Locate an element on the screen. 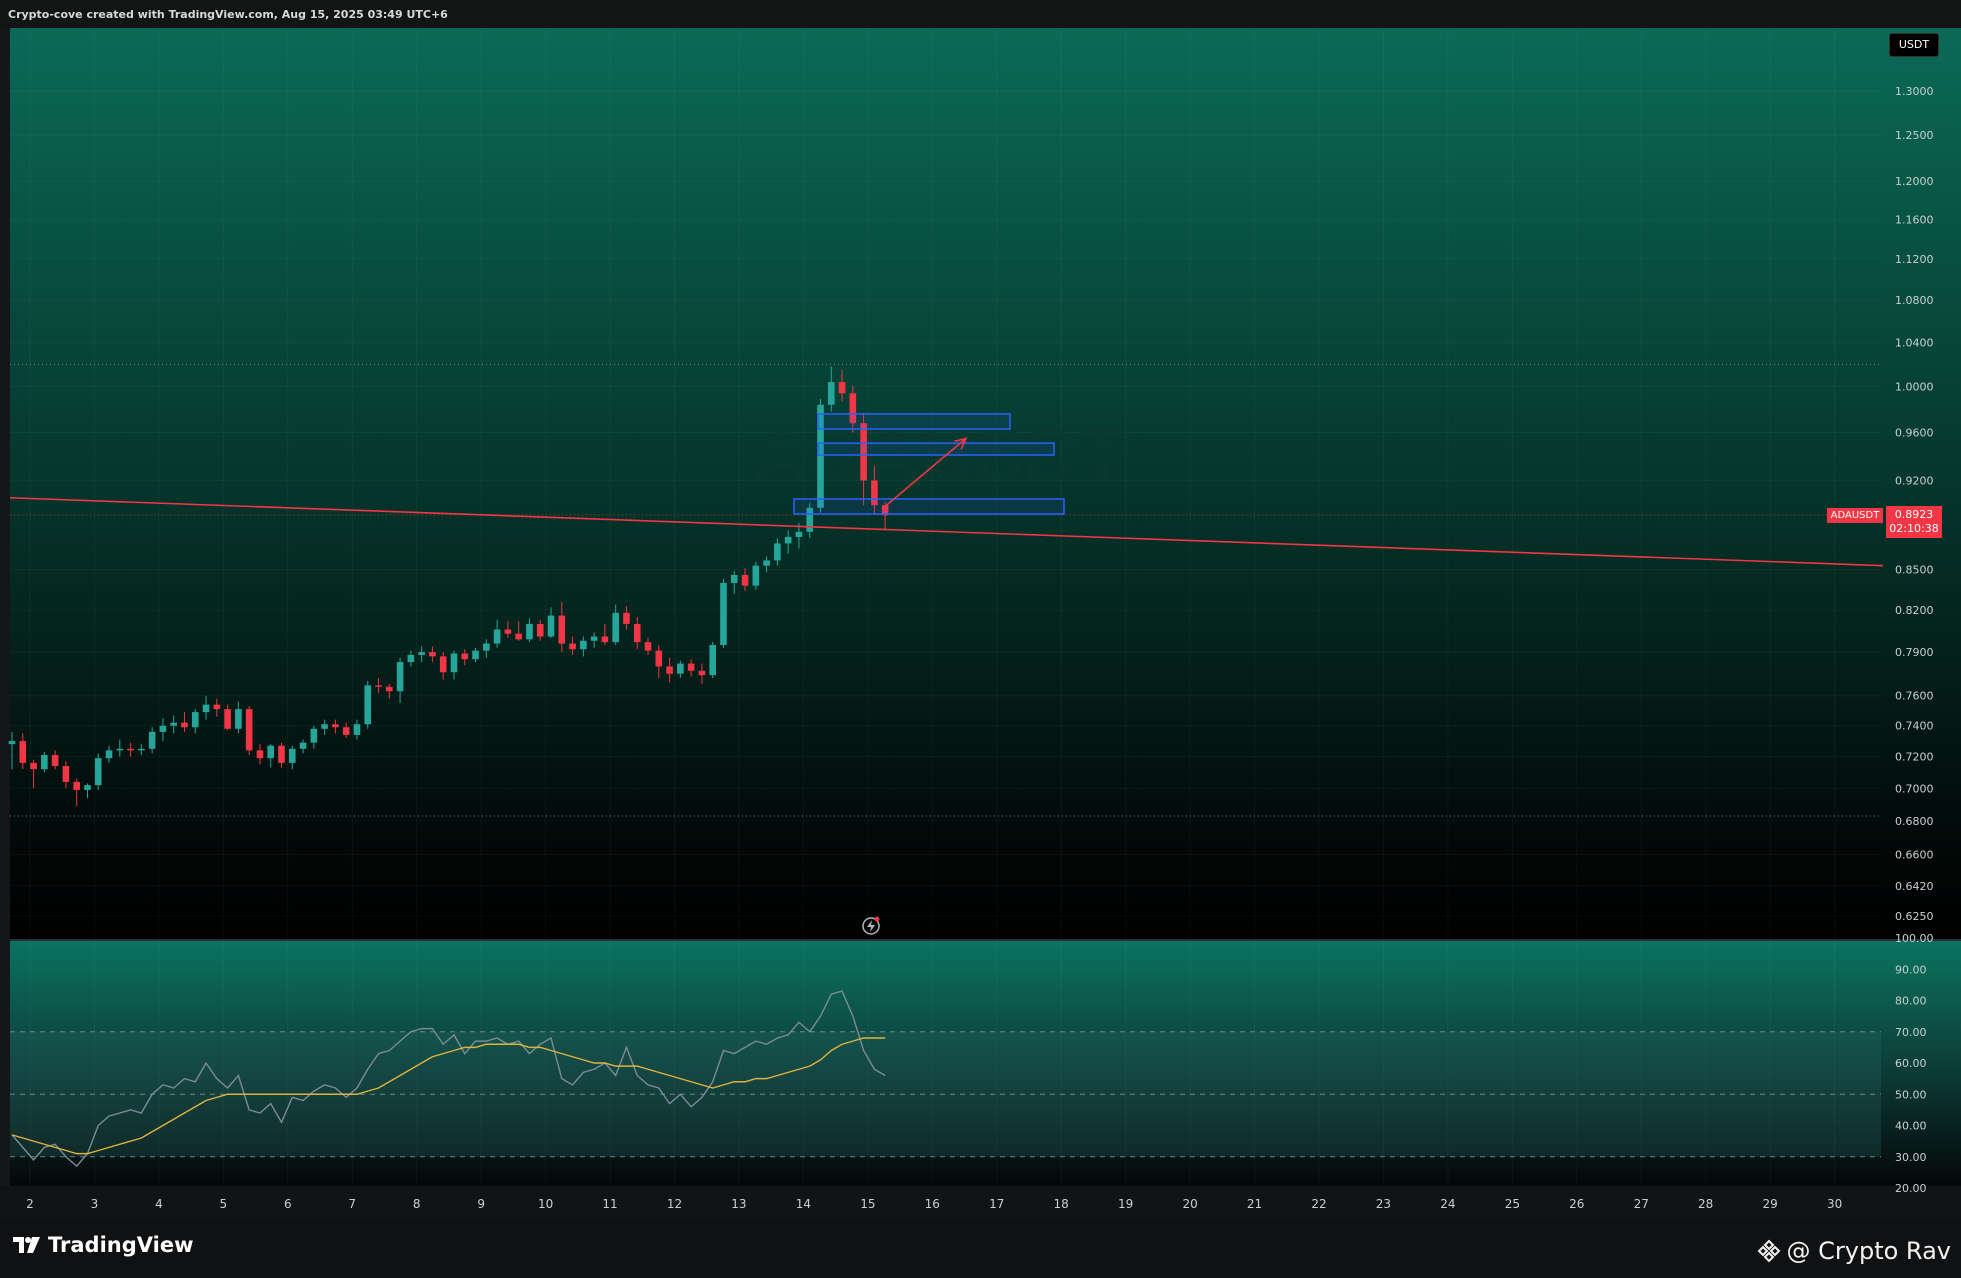  current-price-value: 0.8923 is located at coordinates (1914, 514).